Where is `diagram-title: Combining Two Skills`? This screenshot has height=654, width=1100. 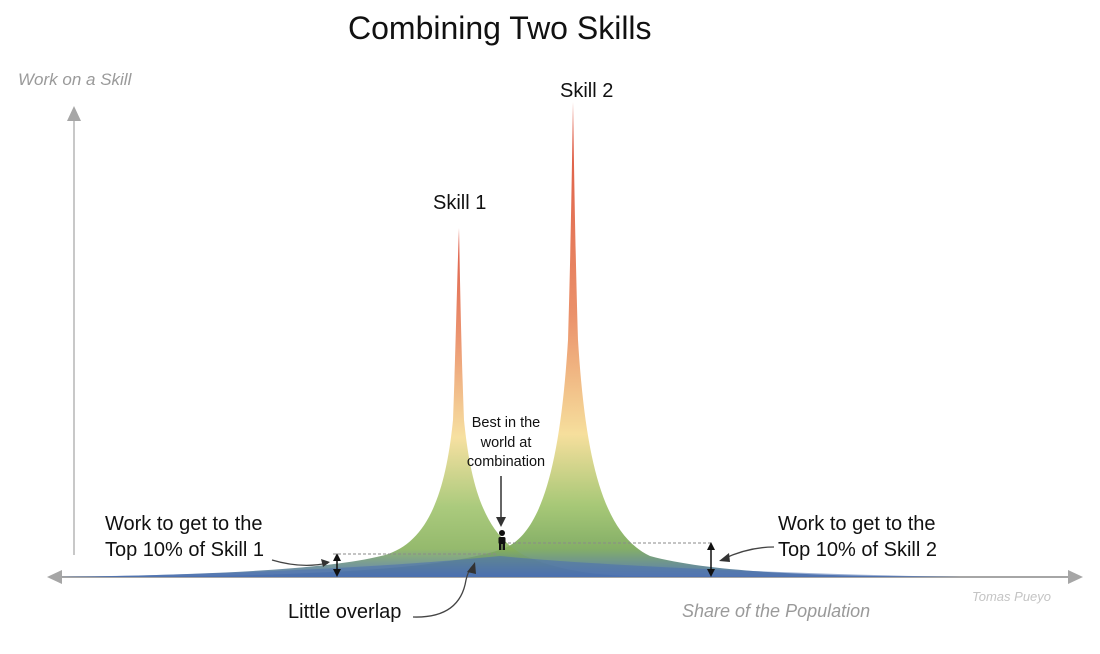
diagram-title: Combining Two Skills is located at coordinates (500, 28).